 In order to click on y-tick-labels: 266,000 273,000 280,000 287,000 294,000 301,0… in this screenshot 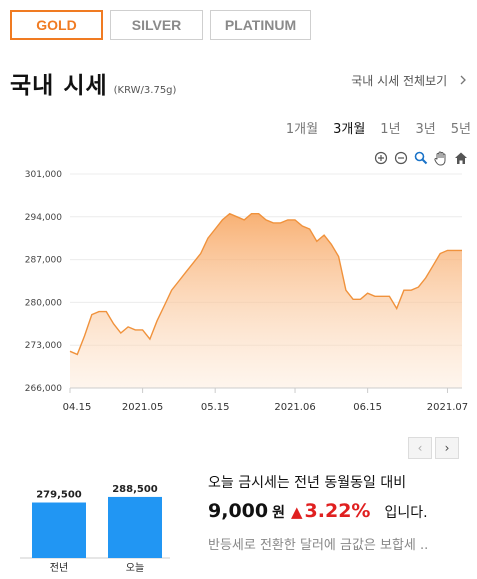, I will do `click(43, 282)`.